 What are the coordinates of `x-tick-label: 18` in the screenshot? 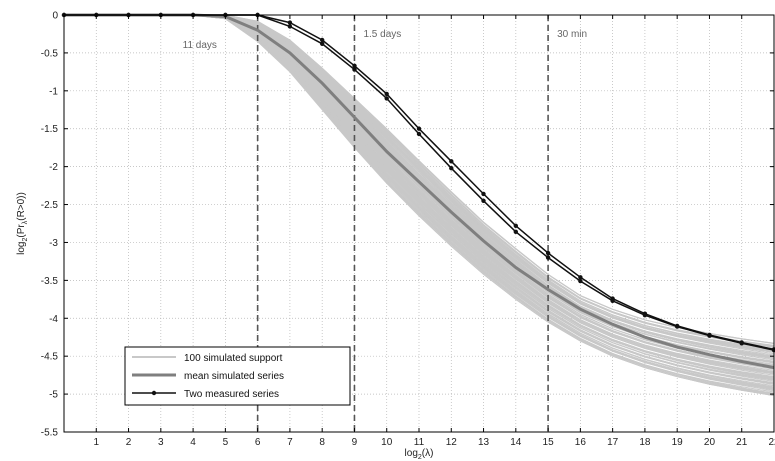 It's located at (645, 442).